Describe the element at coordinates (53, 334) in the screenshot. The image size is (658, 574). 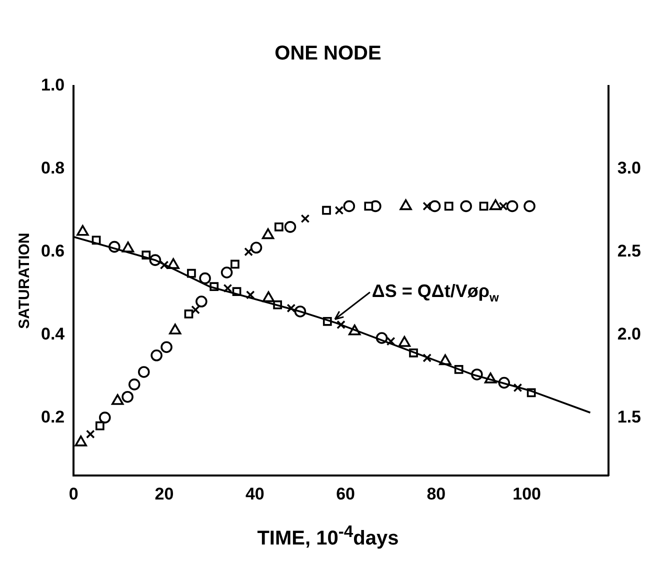
I see `y-tick-label: 0.4` at that location.